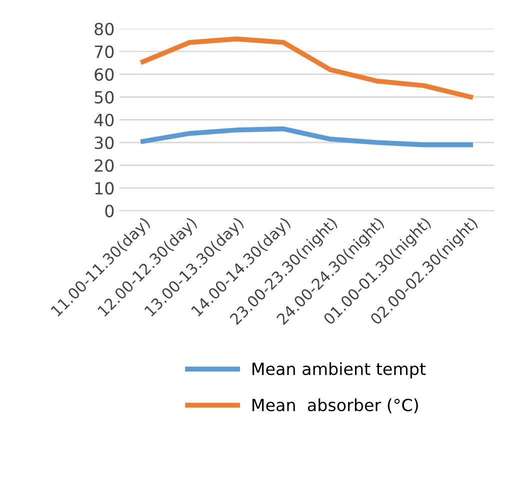 The height and width of the screenshot is (479, 520). Describe the element at coordinates (104, 120) in the screenshot. I see `y-tick-label: 40` at that location.